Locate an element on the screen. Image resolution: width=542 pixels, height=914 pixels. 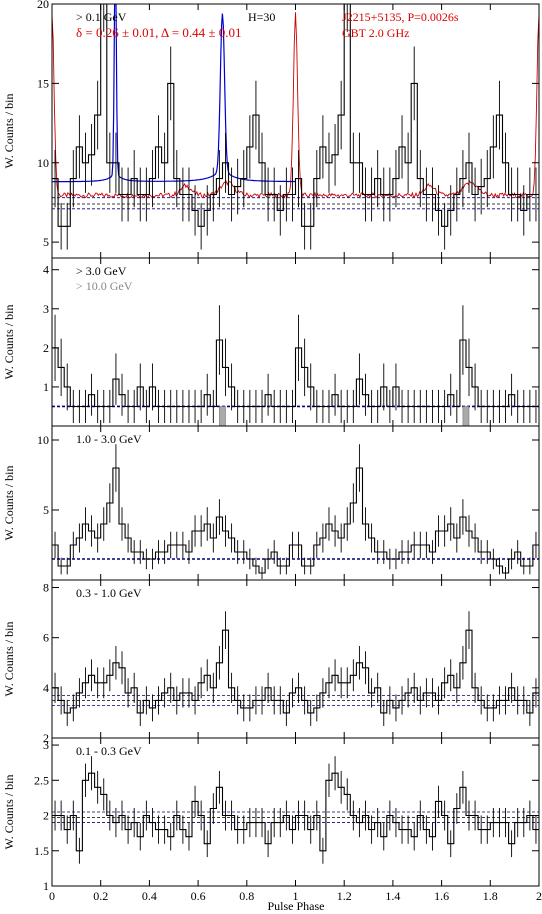
radio-label: GBT 2.0 GHz is located at coordinates (375, 33).